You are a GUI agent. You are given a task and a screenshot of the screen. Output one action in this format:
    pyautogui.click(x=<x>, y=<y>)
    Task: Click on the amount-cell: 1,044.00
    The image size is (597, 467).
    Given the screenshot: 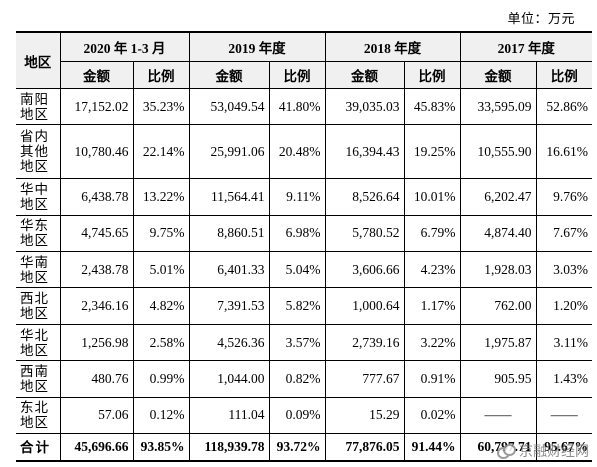 What is the action you would take?
    pyautogui.click(x=229, y=379)
    